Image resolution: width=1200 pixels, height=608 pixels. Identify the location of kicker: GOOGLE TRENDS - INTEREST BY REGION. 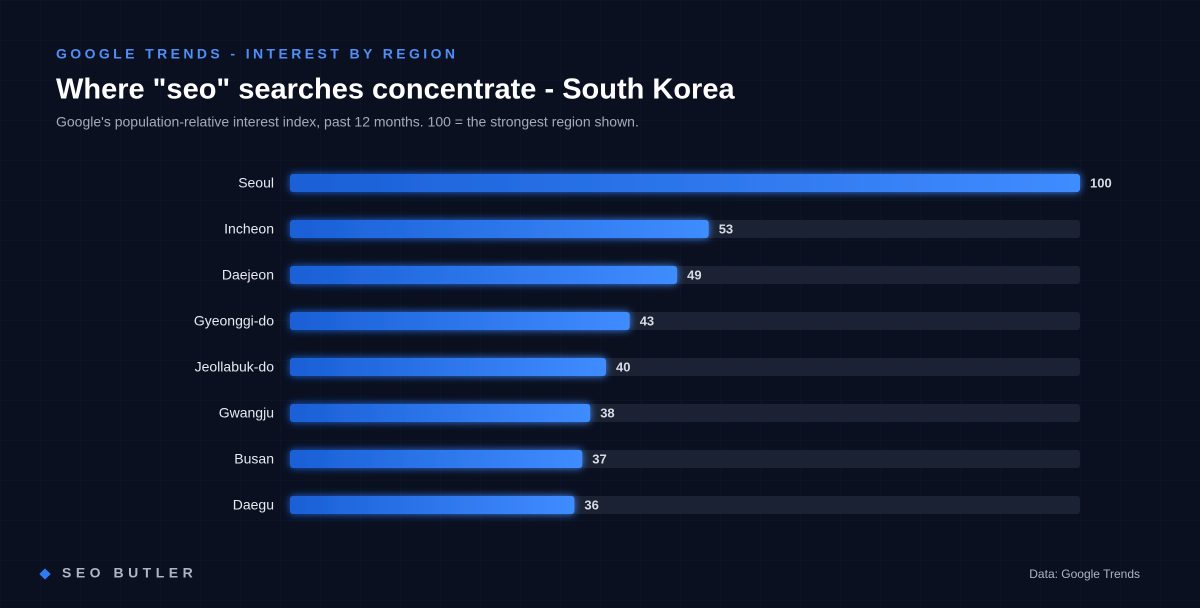
(257, 54).